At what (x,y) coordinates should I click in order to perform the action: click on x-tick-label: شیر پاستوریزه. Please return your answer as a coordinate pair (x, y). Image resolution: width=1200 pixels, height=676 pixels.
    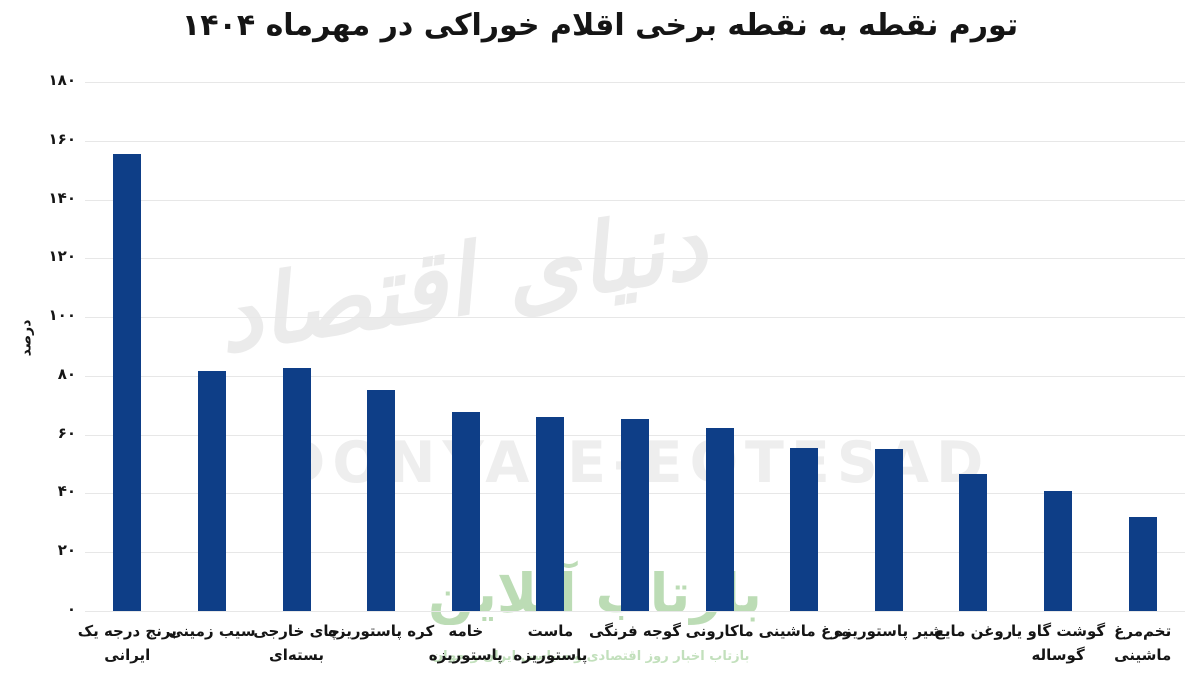
    Looking at the image, I should click on (889, 631).